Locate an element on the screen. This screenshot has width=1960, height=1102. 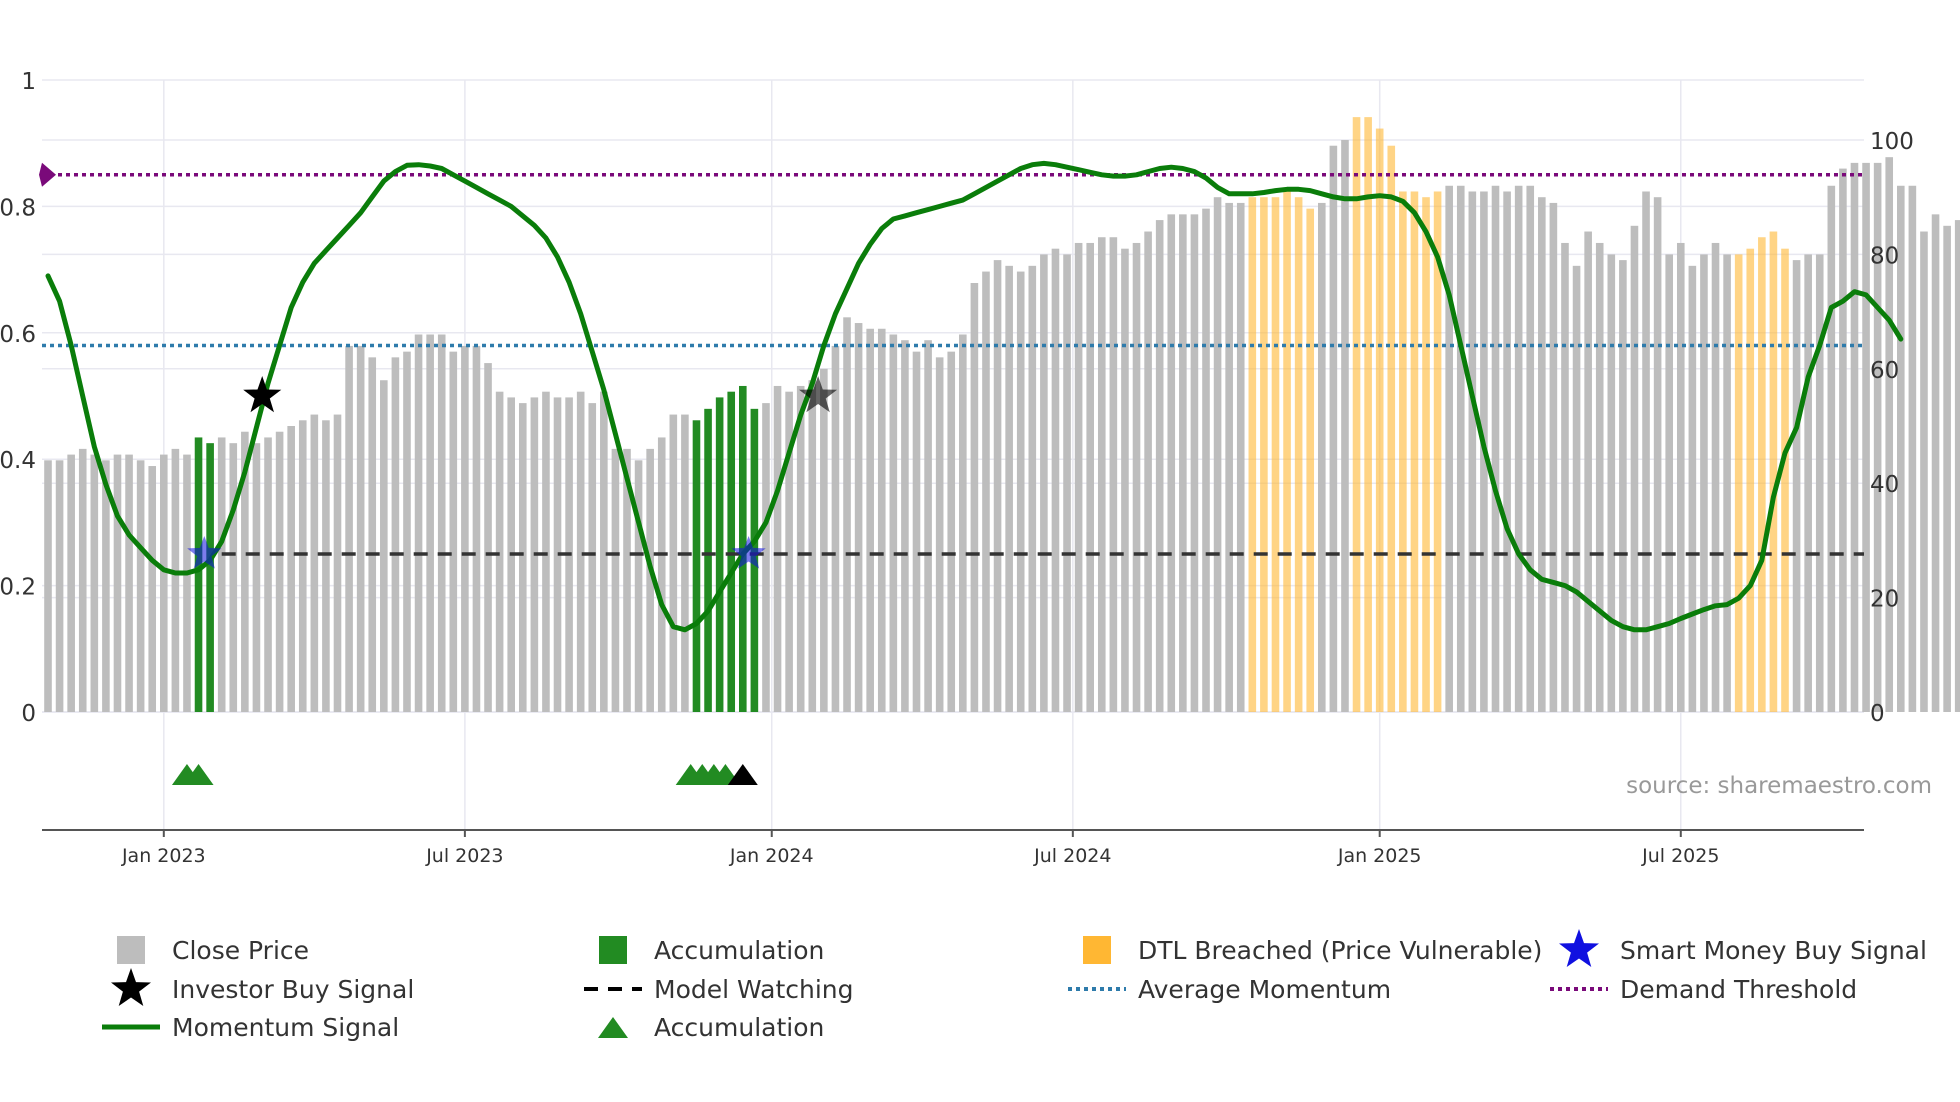
smart-money-star is located at coordinates (748, 552).